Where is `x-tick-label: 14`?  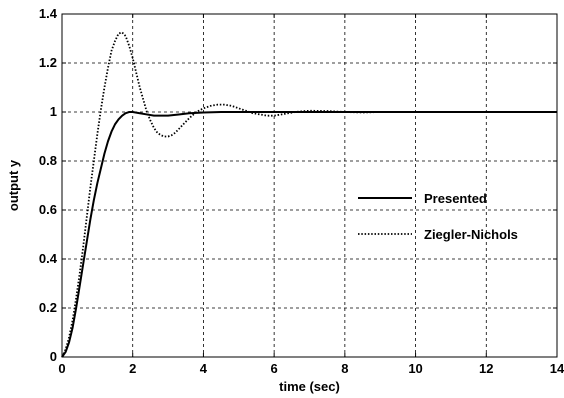
x-tick-label: 14 is located at coordinates (557, 368).